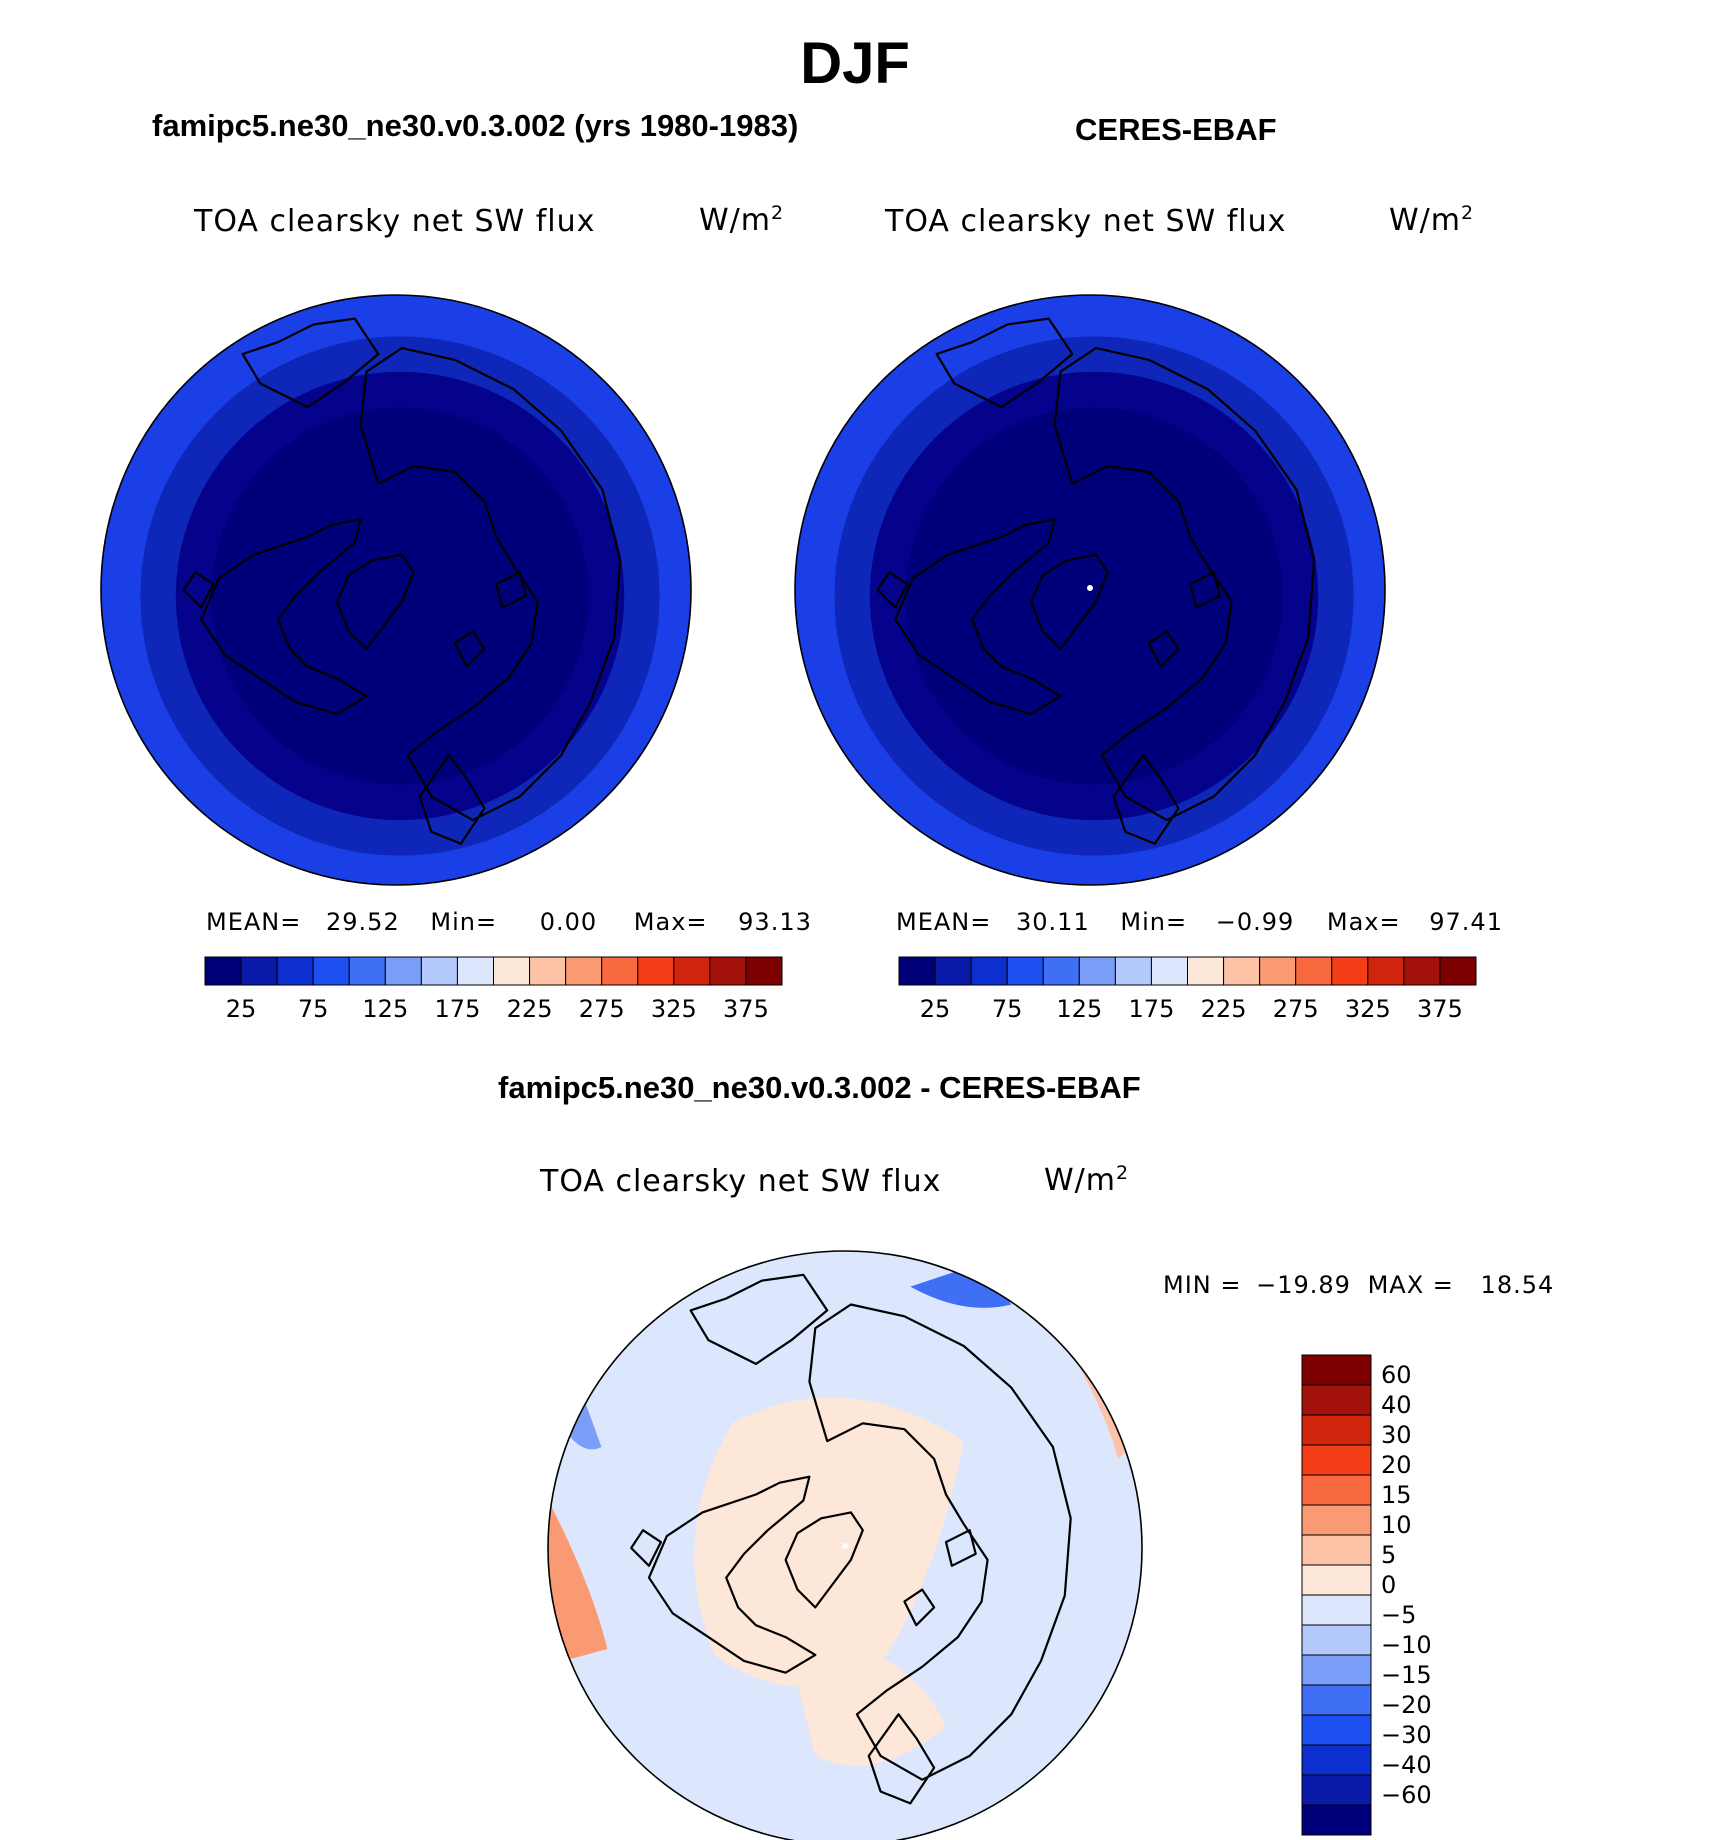  What do you see at coordinates (1396, 1405) in the screenshot?
I see `colorbar-tick-label: 40` at bounding box center [1396, 1405].